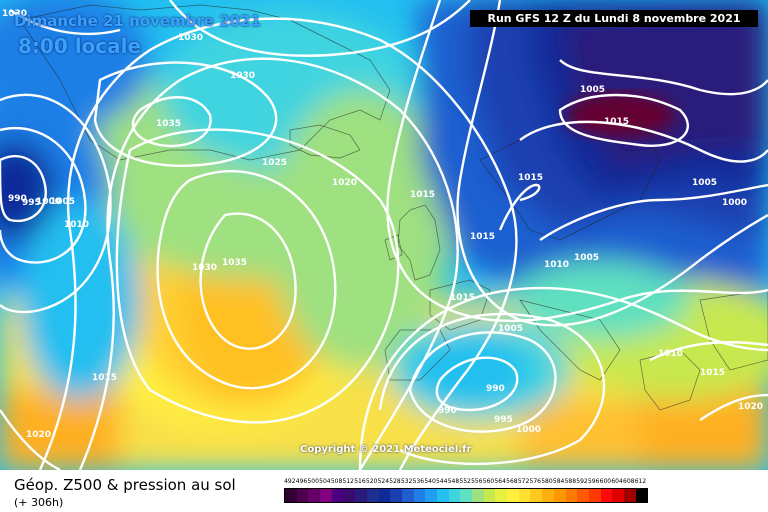 The height and width of the screenshot is (512, 768). I want to click on legend-tick-label: 604, so click(617, 481).